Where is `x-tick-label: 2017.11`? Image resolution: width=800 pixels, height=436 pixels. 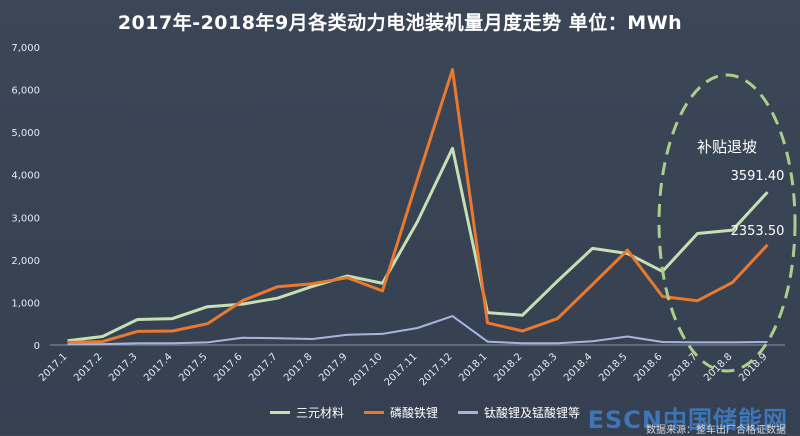
x-tick-label: 2017.11 is located at coordinates (401, 369).